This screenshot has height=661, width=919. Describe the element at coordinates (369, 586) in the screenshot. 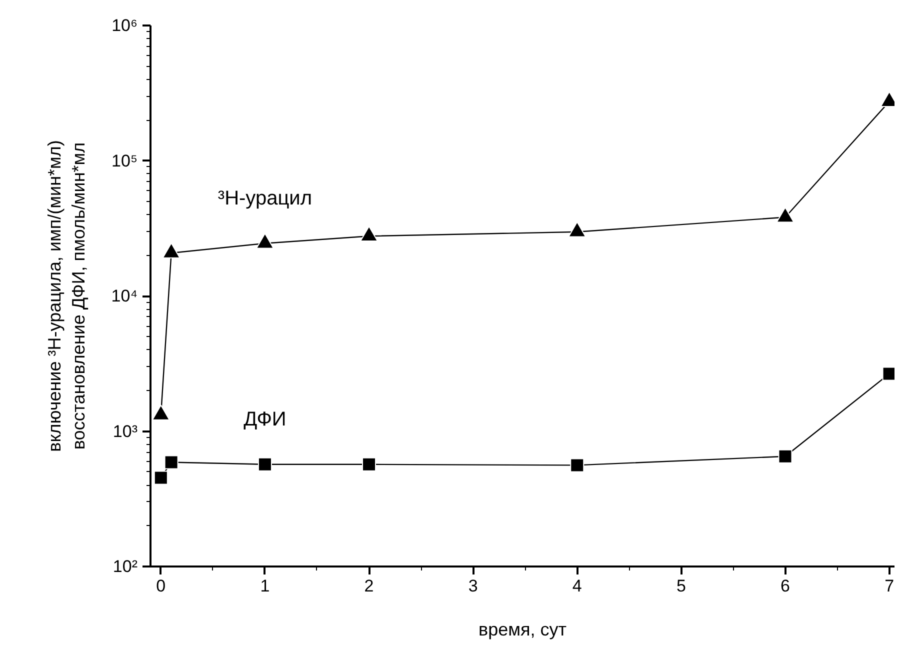

I see `x-tick-label: 2` at that location.